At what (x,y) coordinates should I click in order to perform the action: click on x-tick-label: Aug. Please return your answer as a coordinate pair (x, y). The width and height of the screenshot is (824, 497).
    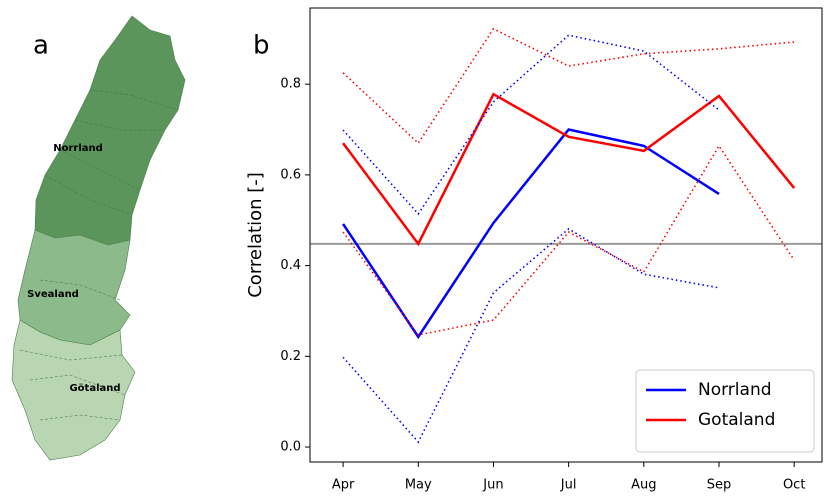
    Looking at the image, I should click on (643, 485).